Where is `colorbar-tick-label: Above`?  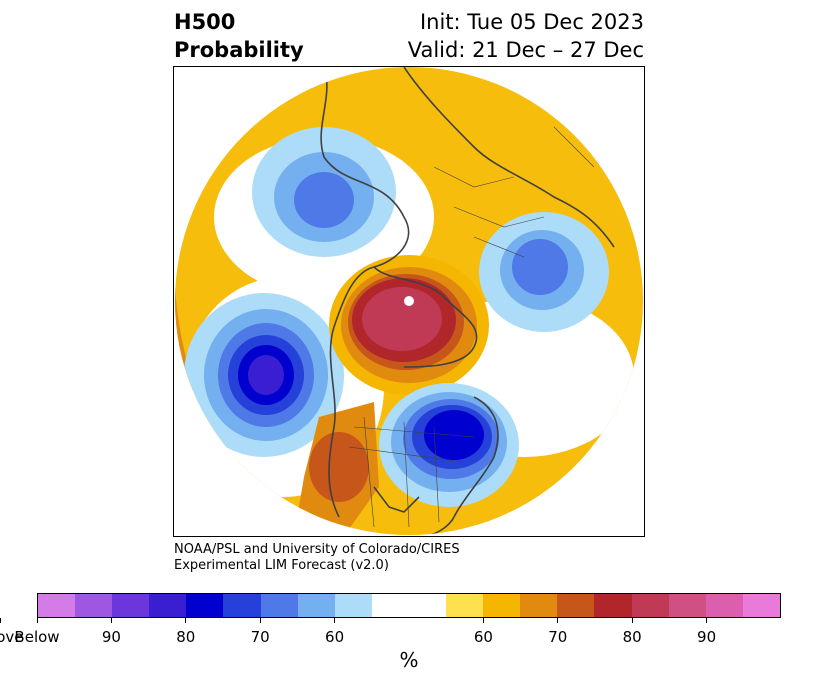
colorbar-tick-label: Above is located at coordinates (12, 637).